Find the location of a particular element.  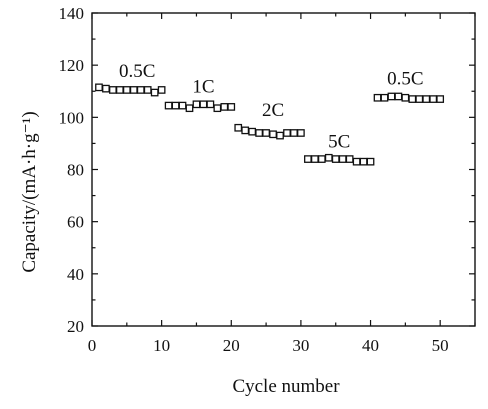

data-points is located at coordinates (270, 124).